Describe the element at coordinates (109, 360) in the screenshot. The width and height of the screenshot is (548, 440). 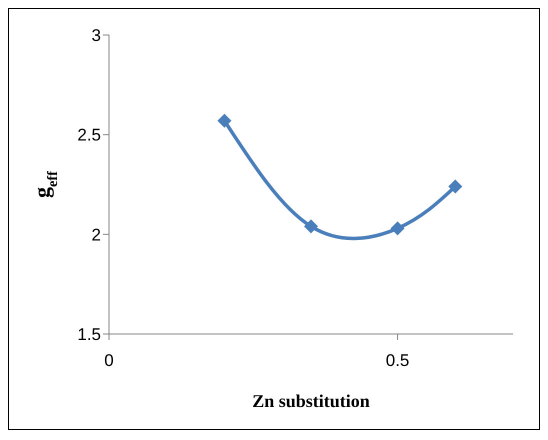
I see `x-tick-label: 0` at that location.